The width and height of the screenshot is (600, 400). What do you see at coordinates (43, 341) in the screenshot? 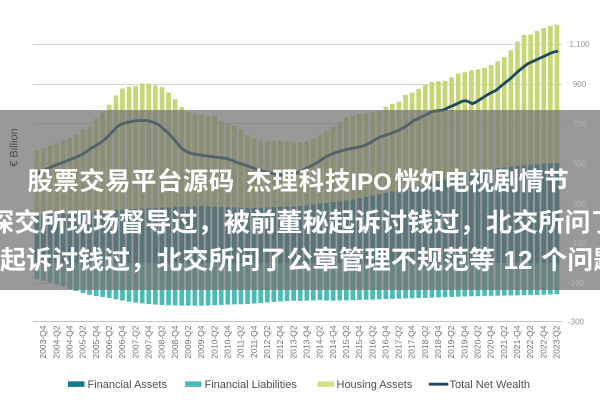
I see `svg-text: 2003-Q4` at bounding box center [43, 341].